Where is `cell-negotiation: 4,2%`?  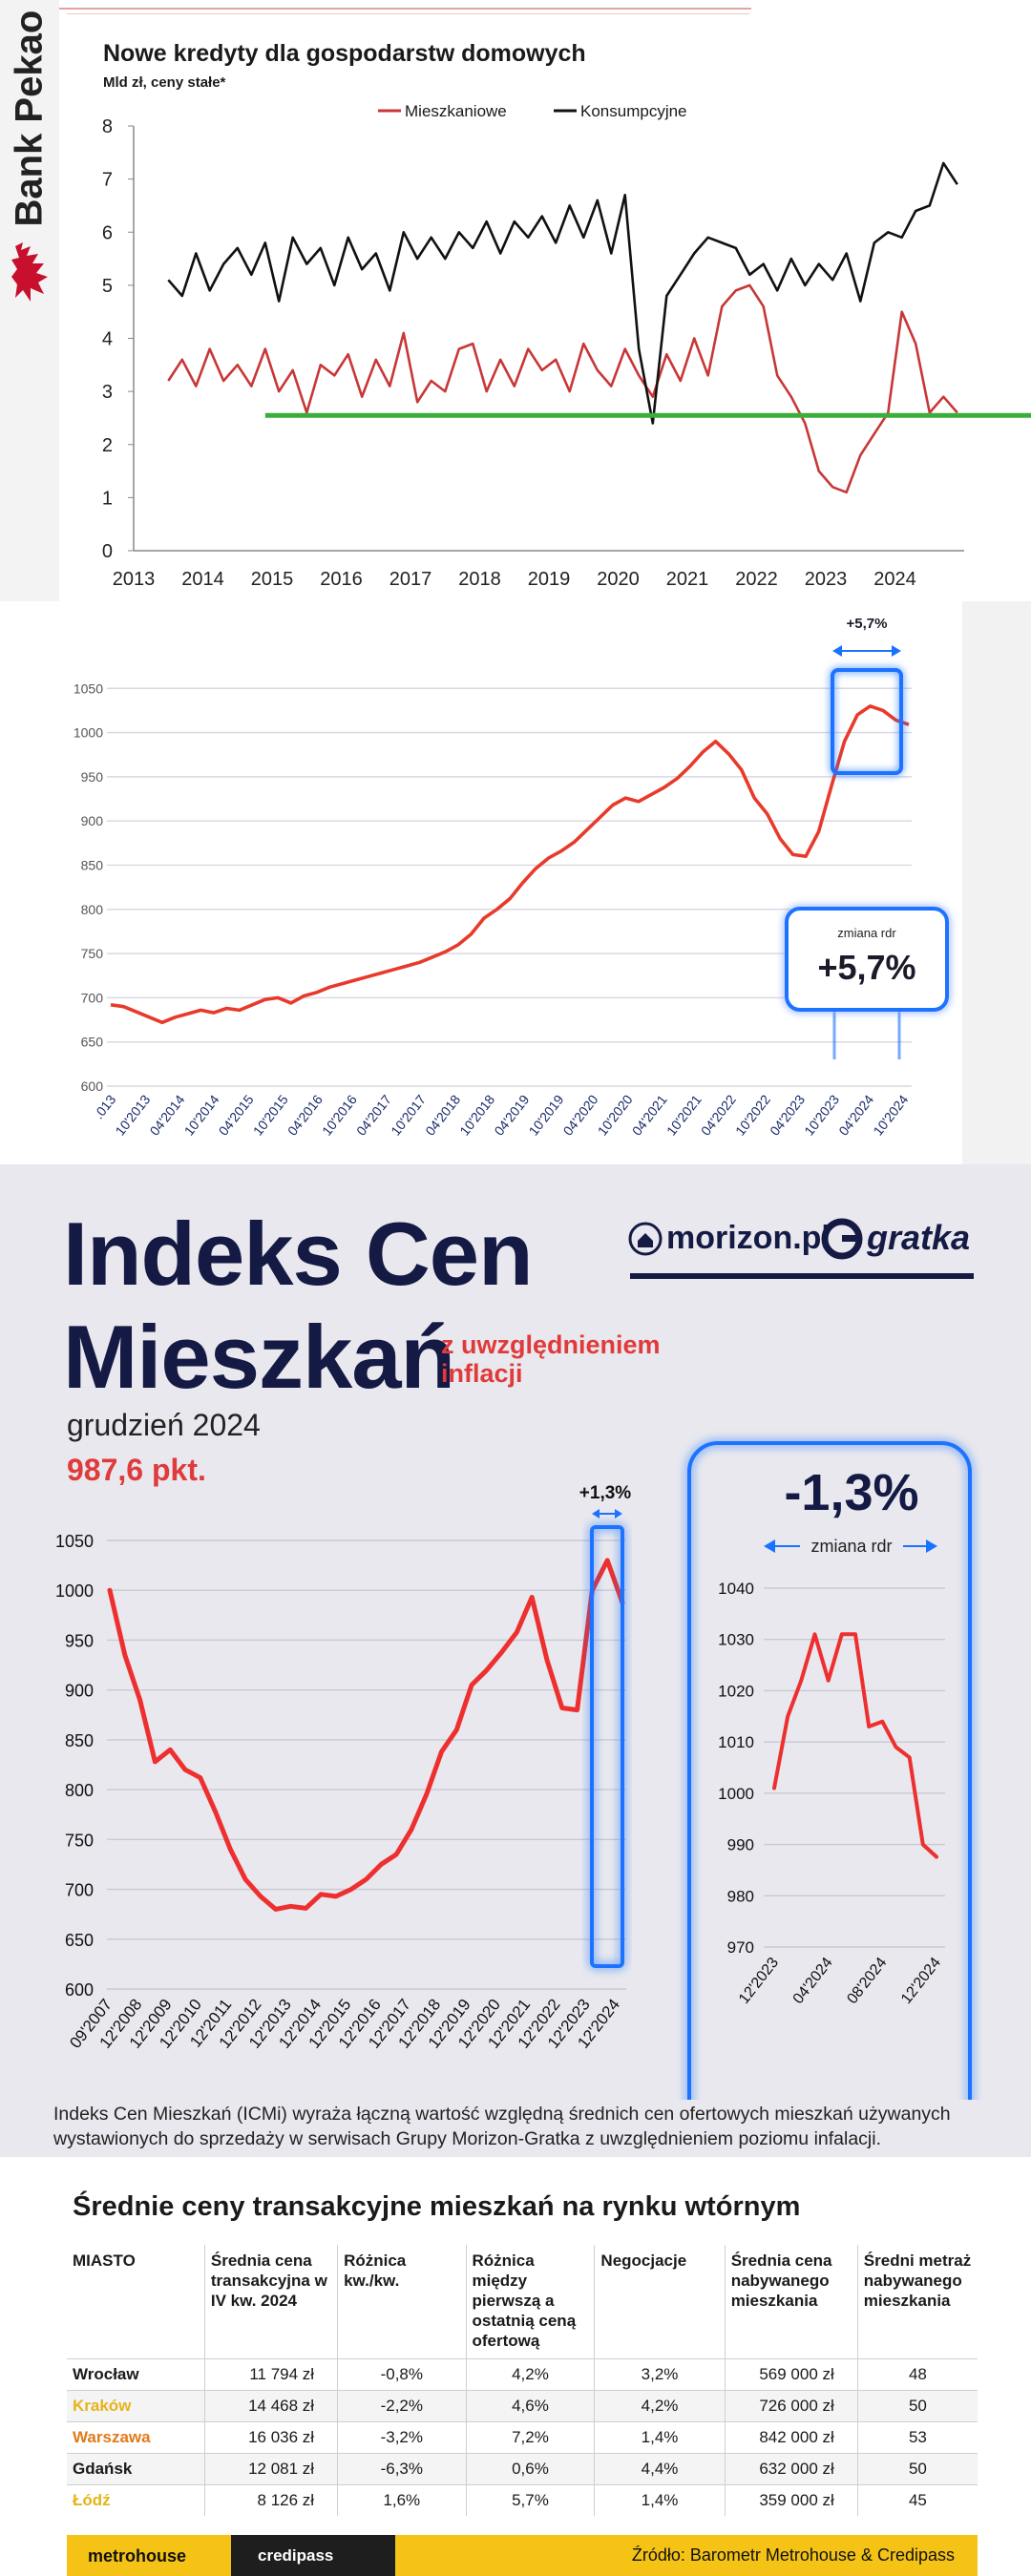 cell-negotiation: 4,2% is located at coordinates (660, 2406).